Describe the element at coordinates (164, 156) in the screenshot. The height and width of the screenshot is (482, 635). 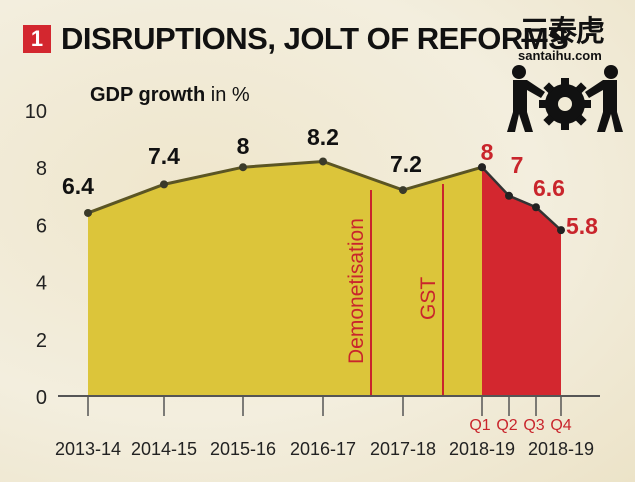
I see `annual-data-label: 7.4` at that location.